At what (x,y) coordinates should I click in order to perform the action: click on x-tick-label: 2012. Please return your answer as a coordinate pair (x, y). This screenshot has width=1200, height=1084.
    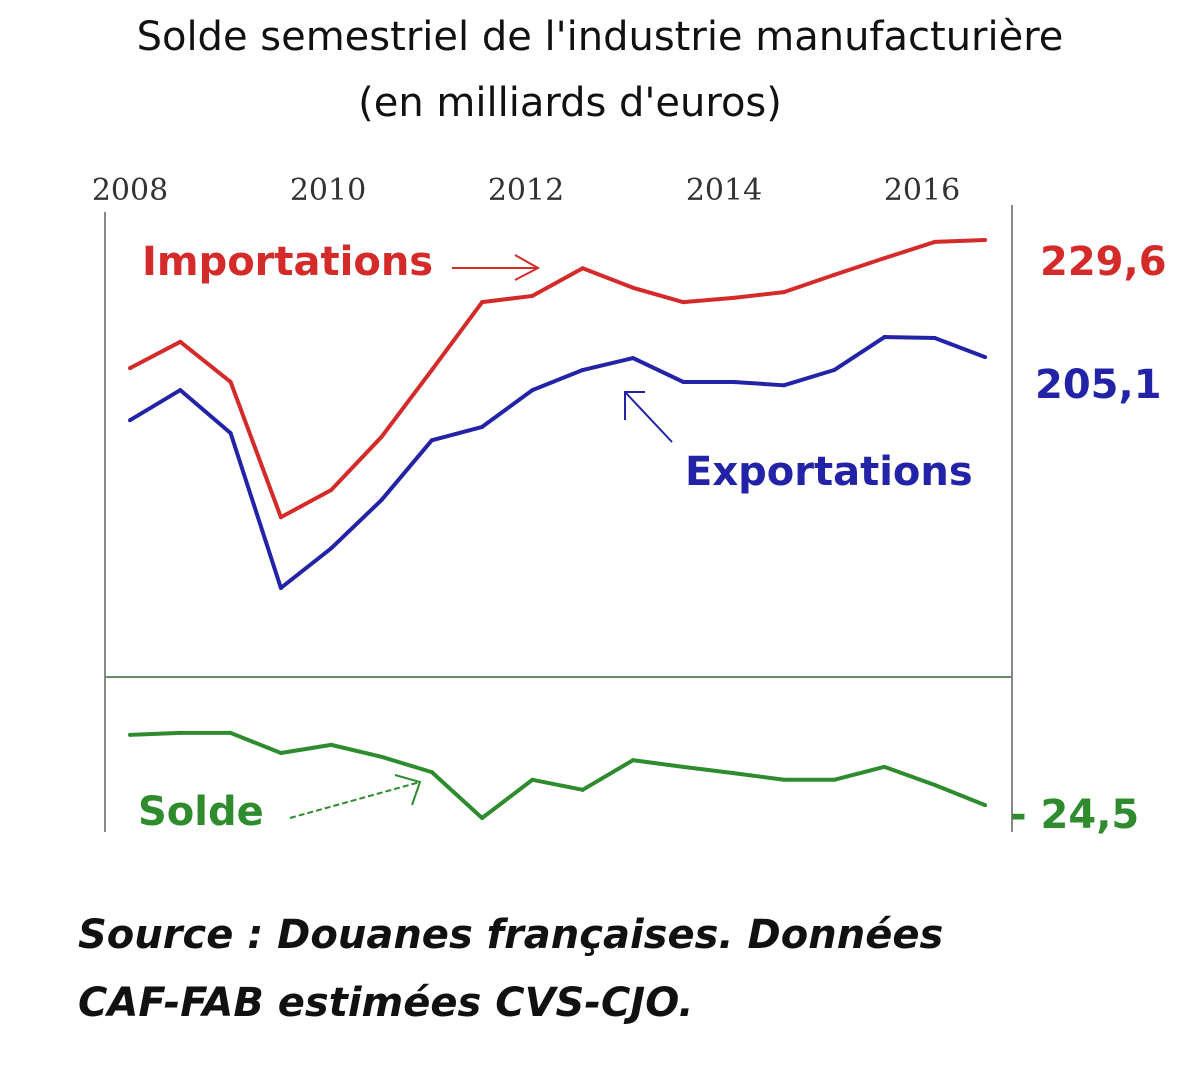
    Looking at the image, I should click on (526, 190).